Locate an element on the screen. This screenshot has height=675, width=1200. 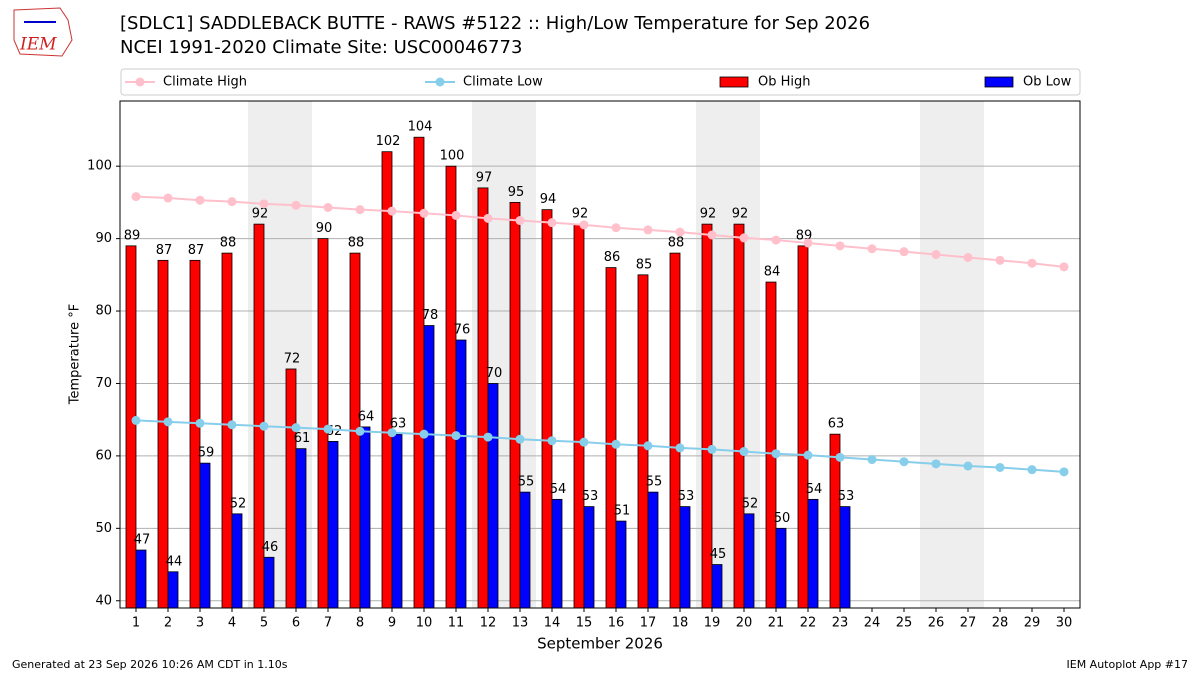
bar-value-label: 78 is located at coordinates (430, 315).